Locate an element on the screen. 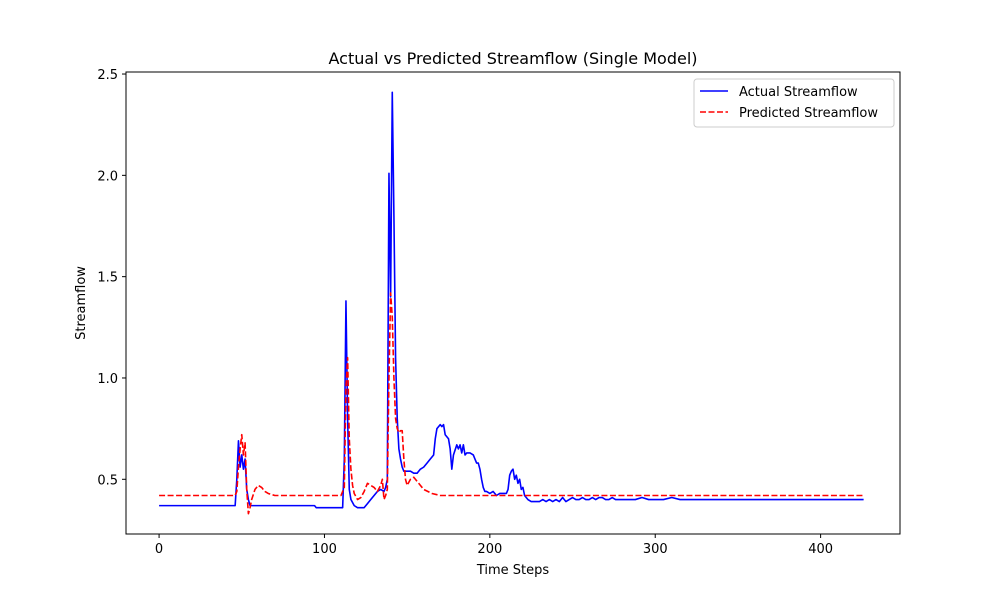 This screenshot has width=1000, height=600. y-tick-label: 1.0 is located at coordinates (107, 379).